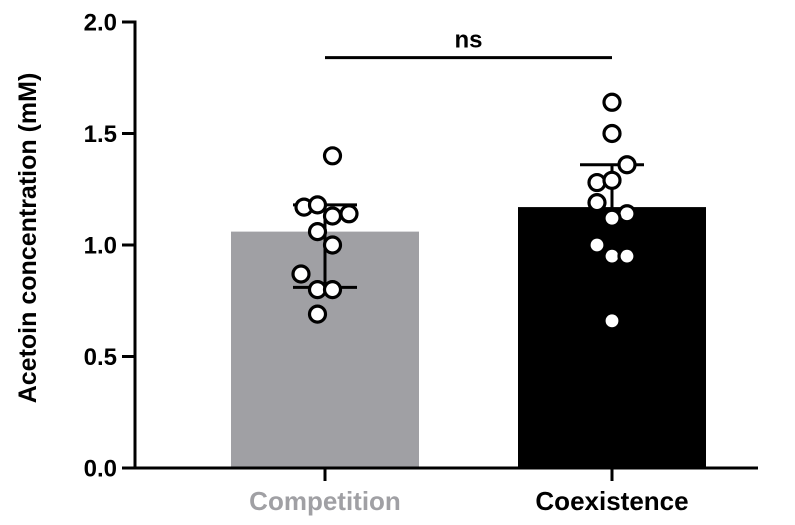  What do you see at coordinates (325, 501) in the screenshot?
I see `x-category-label-competition: Competition` at bounding box center [325, 501].